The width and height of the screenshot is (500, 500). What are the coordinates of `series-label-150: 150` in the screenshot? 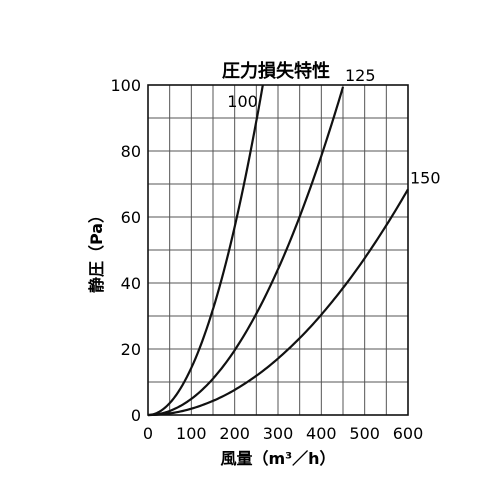 It's located at (425, 177).